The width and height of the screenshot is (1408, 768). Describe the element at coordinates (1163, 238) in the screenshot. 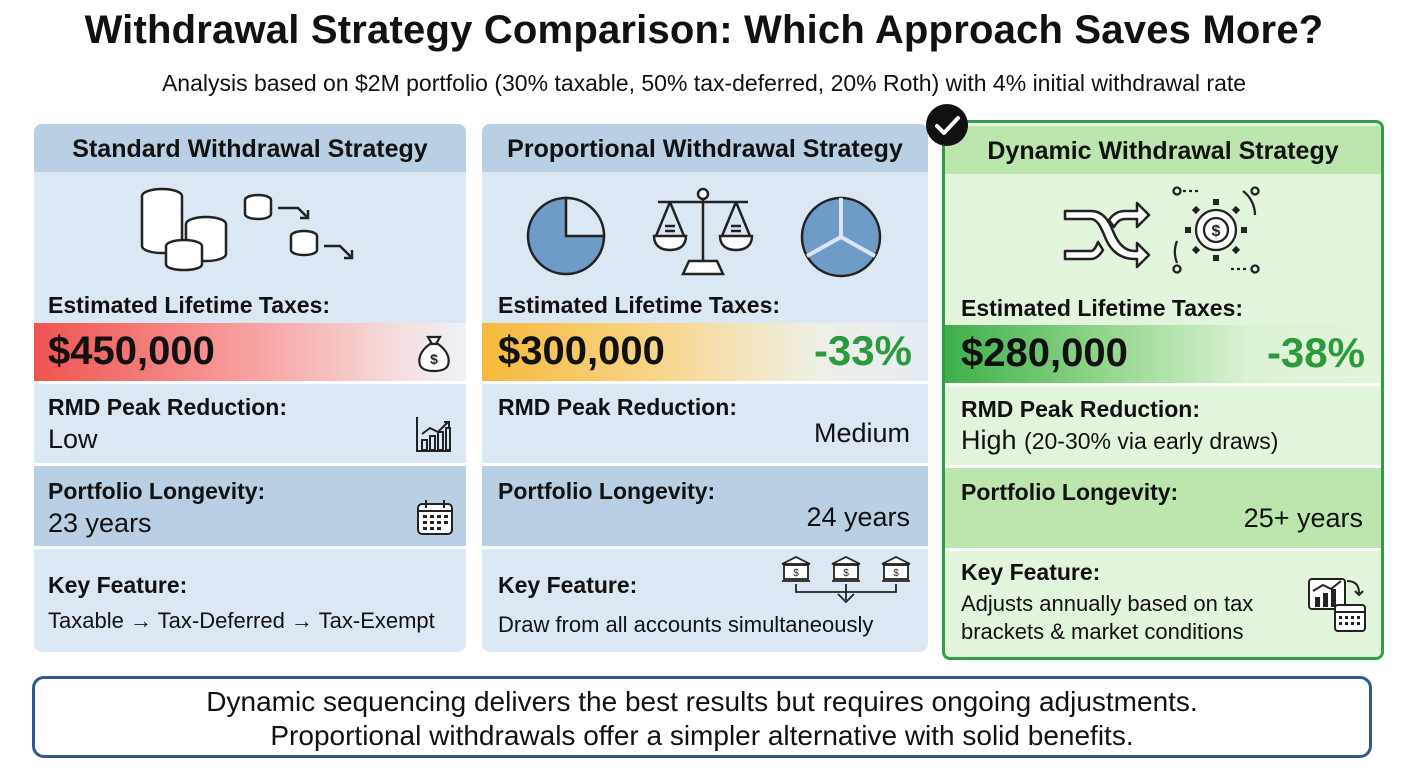

I see `icon-row: $` at that location.